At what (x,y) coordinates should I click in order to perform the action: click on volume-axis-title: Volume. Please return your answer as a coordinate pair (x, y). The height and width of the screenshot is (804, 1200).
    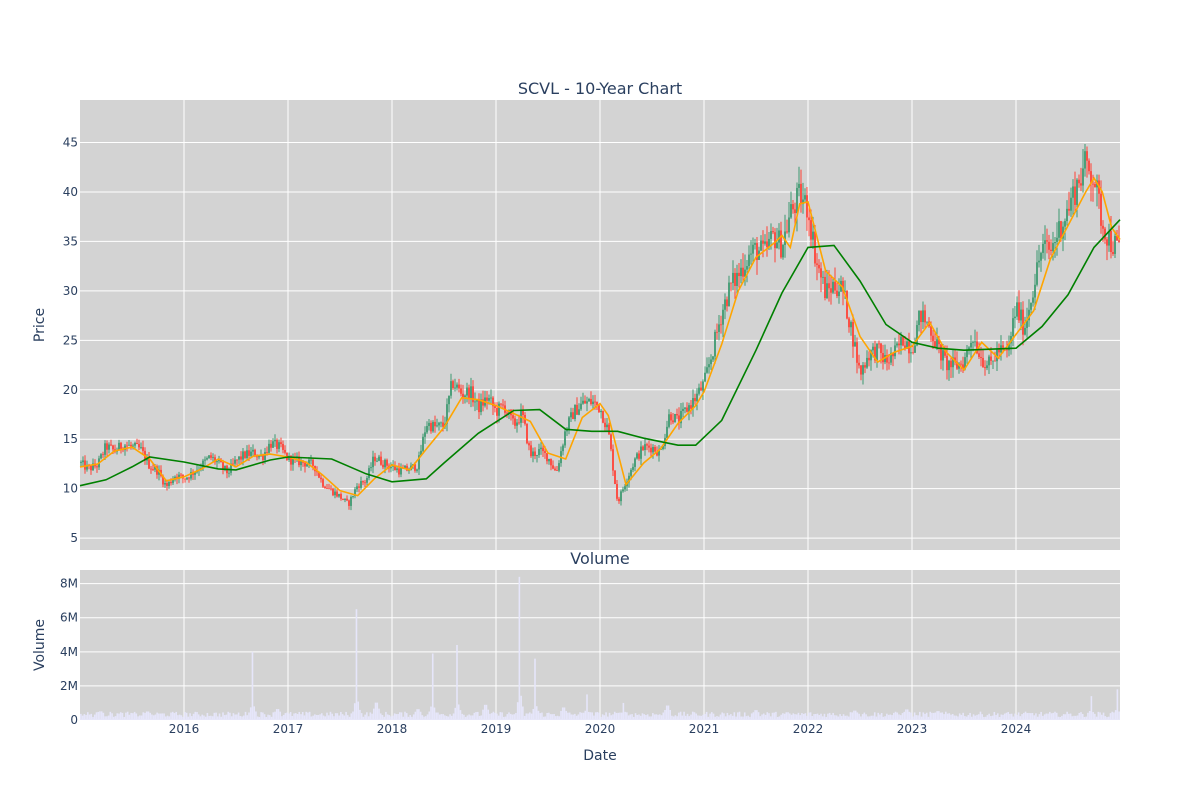
    Looking at the image, I should click on (40, 645).